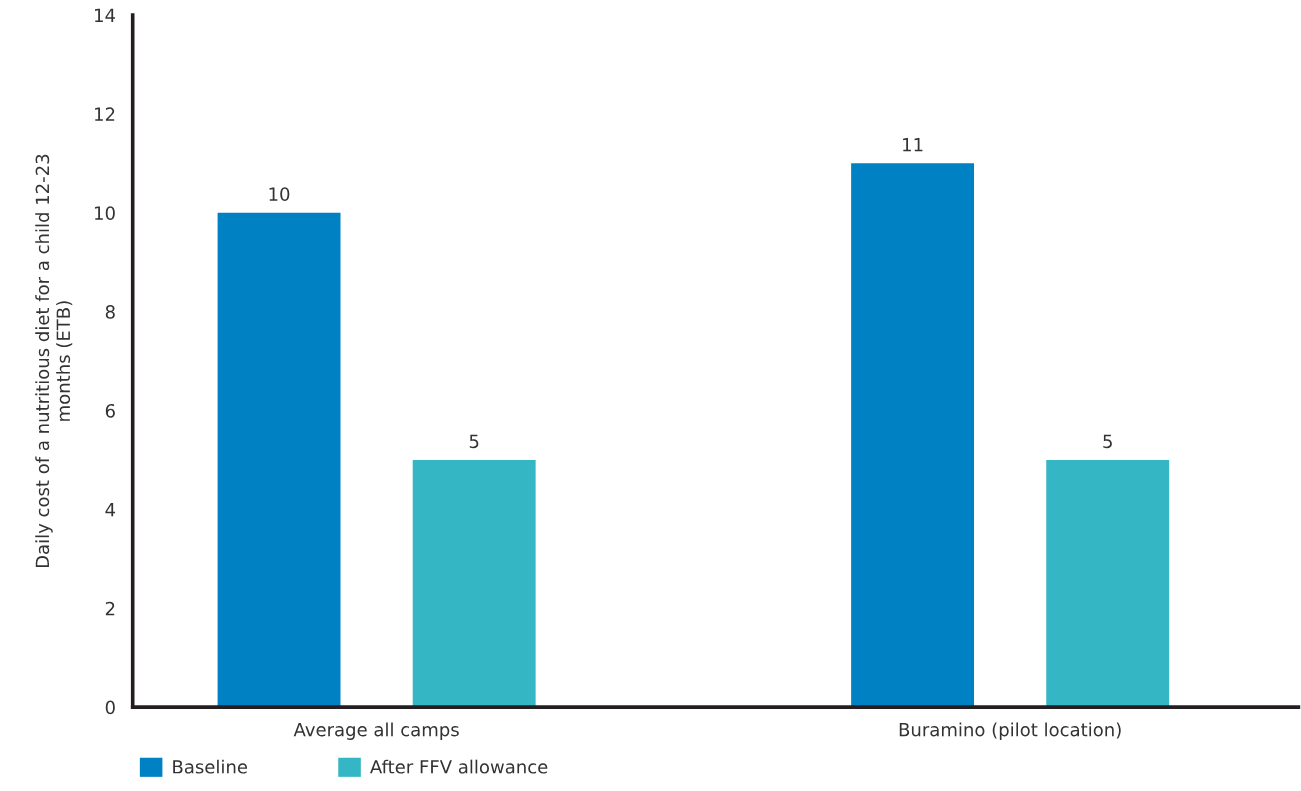  What do you see at coordinates (110, 608) in the screenshot?
I see `y-tick-label: 2` at bounding box center [110, 608].